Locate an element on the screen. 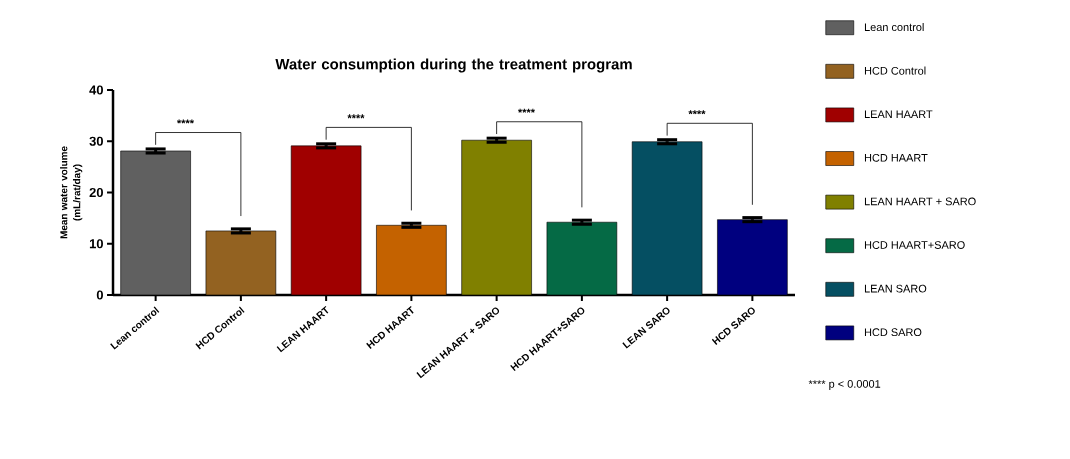 The width and height of the screenshot is (1070, 459). y-tick-label: 40 is located at coordinates (96, 90).